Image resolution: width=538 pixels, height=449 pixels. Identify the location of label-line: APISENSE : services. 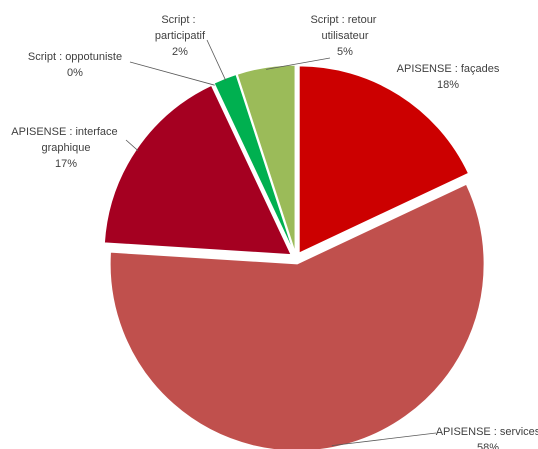
(487, 432).